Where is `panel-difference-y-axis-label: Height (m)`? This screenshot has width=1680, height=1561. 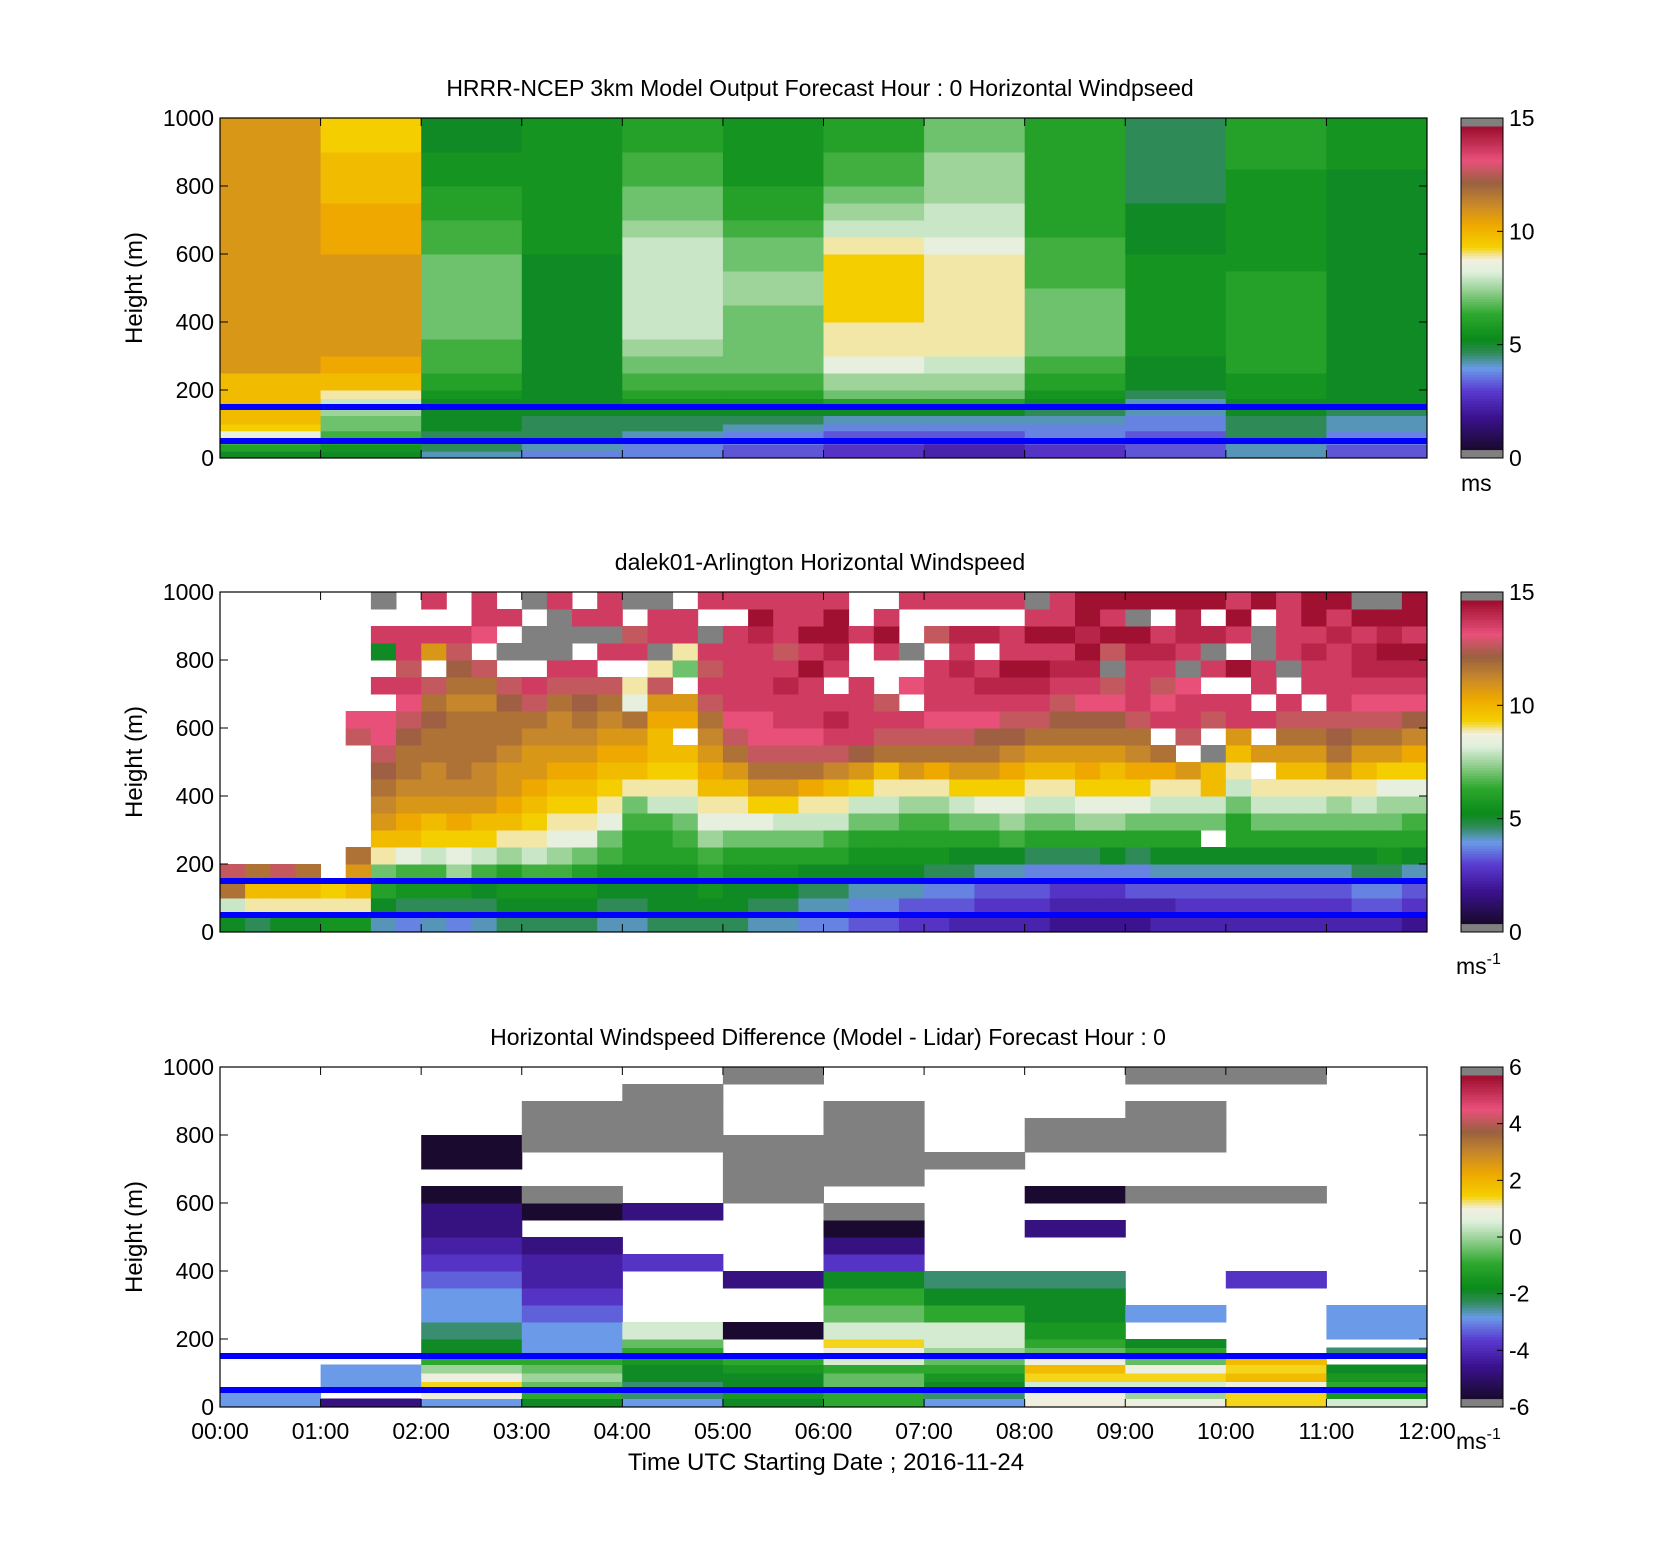 panel-difference-y-axis-label: Height (m) is located at coordinates (134, 1237).